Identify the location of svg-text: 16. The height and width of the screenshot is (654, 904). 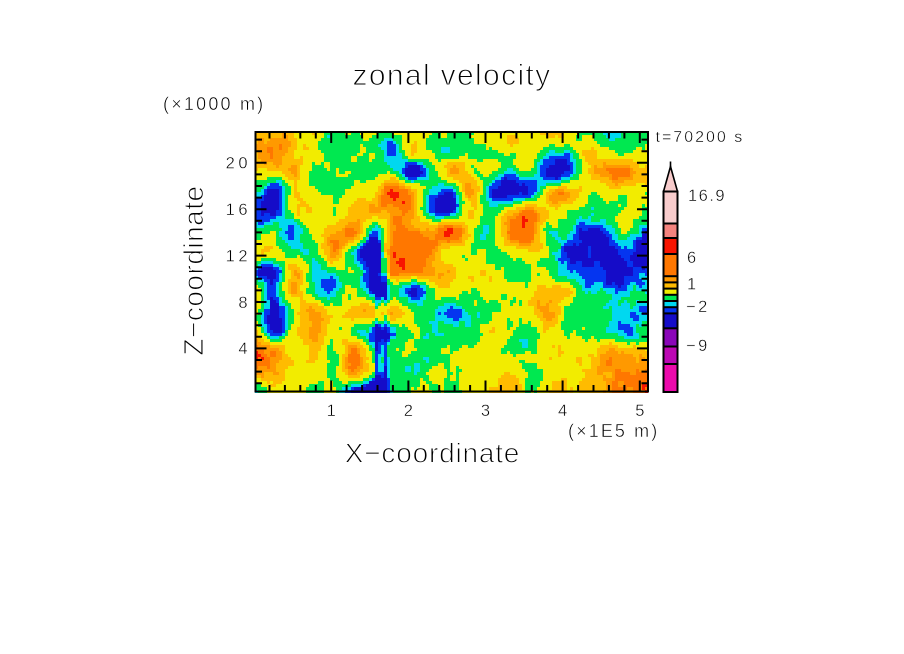
(238, 210).